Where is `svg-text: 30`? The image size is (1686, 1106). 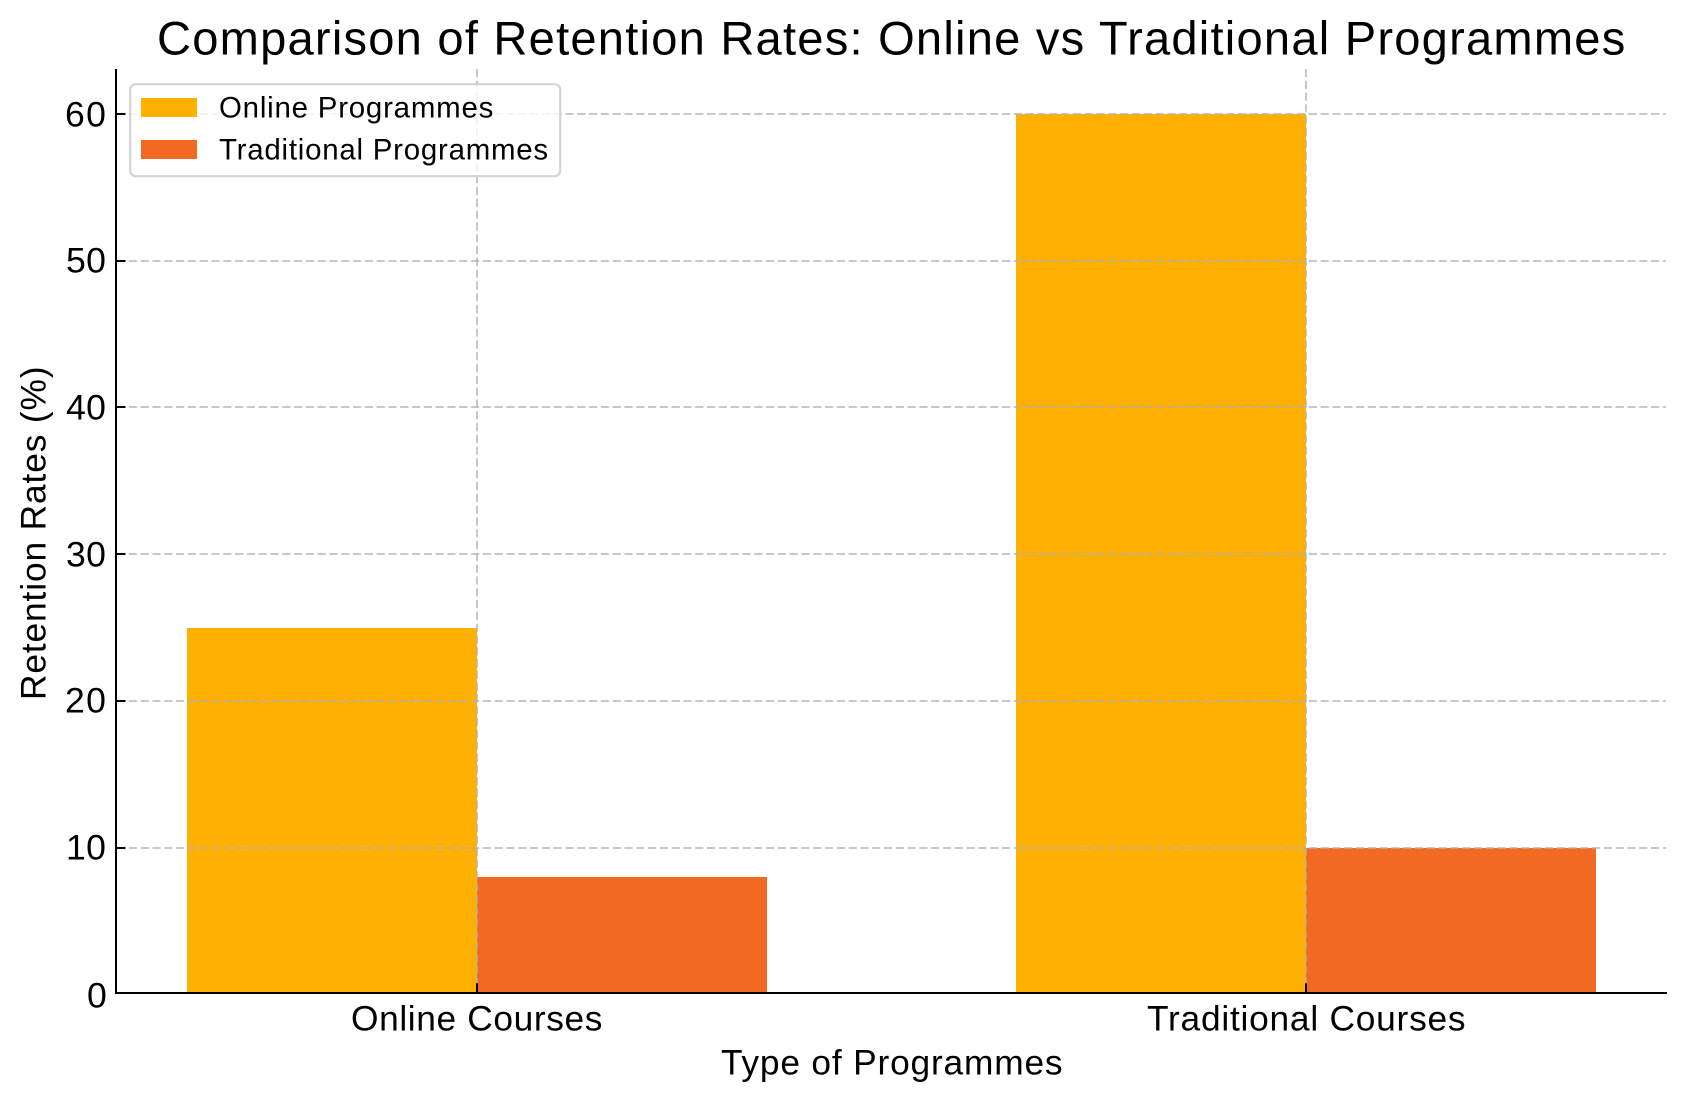 svg-text: 30 is located at coordinates (86, 555).